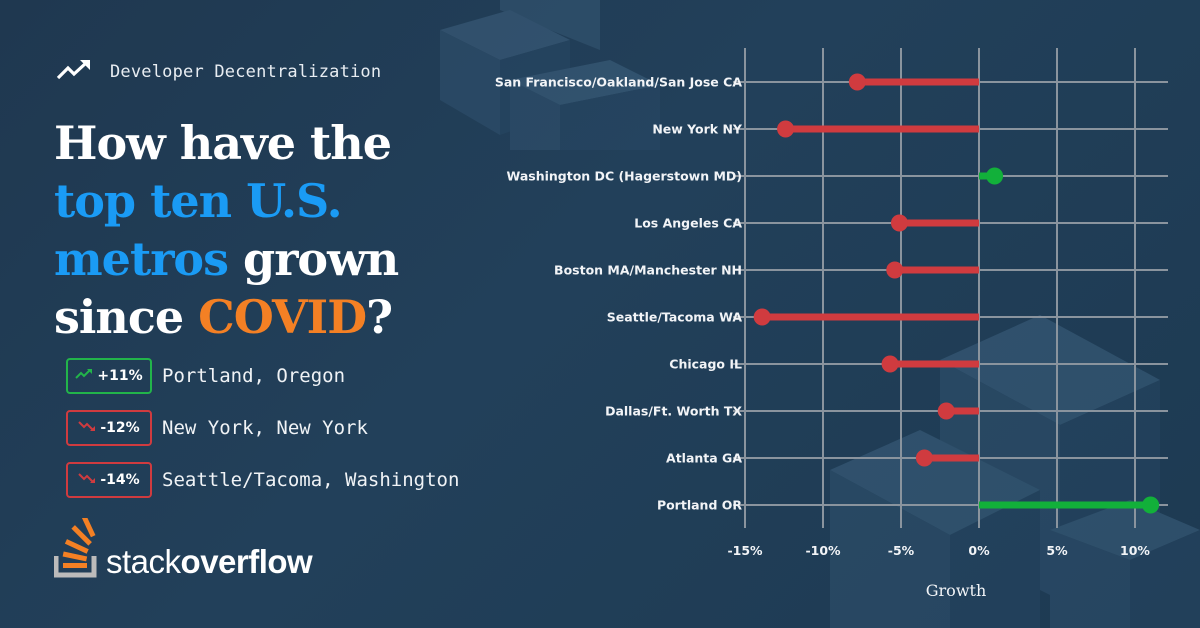 The width and height of the screenshot is (1200, 628). I want to click on badge-value: +11%, so click(120, 376).